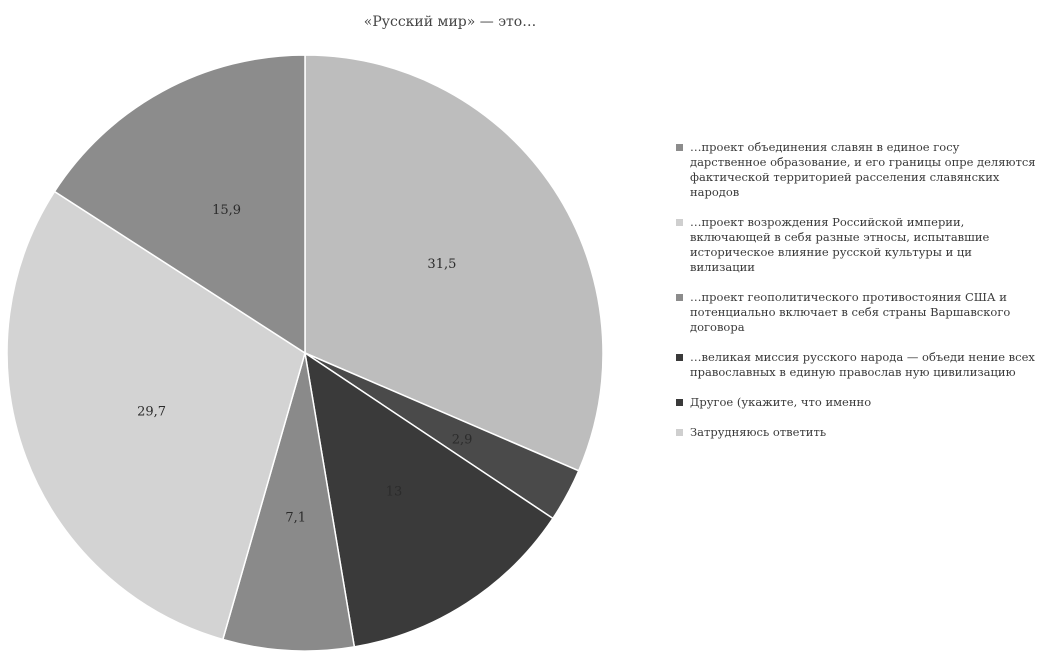 This screenshot has height=655, width=1040. I want to click on legend-label: Затрудняюсь ответить, so click(758, 432).